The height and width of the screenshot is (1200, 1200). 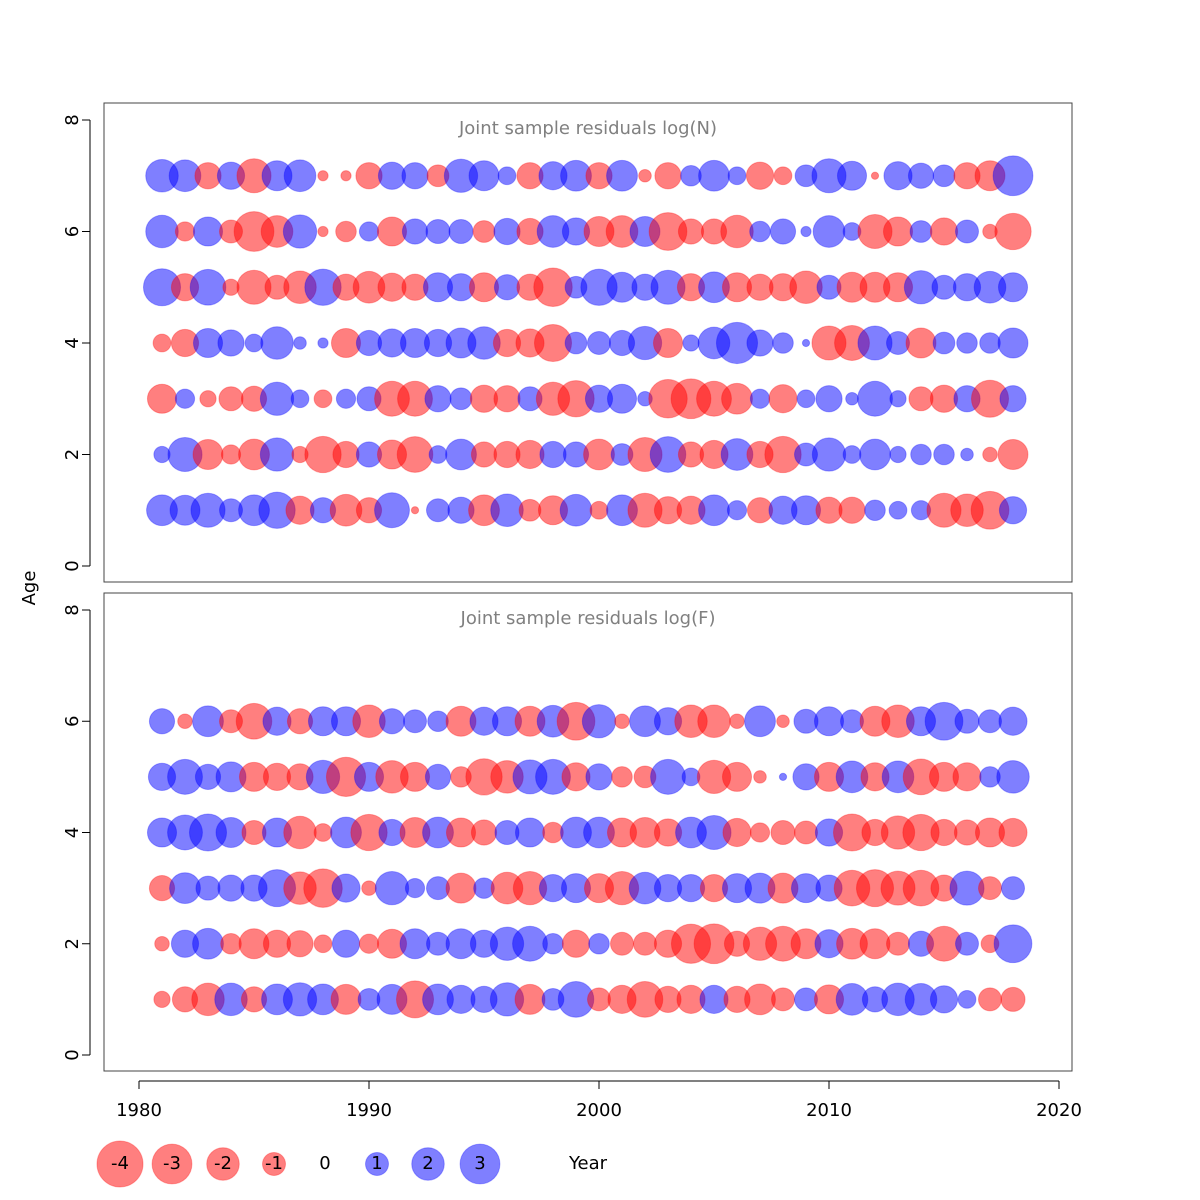 What do you see at coordinates (587, 128) in the screenshot?
I see `panel-title: Joint sample residuals log(N)` at bounding box center [587, 128].